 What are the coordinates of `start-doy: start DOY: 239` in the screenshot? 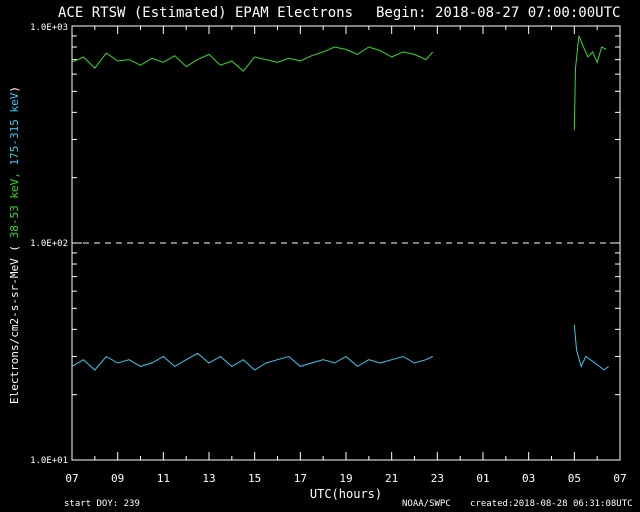 It's located at (102, 504).